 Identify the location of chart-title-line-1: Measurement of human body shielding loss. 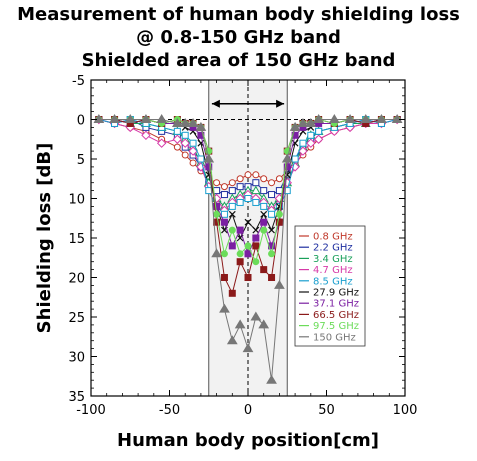
(238, 14).